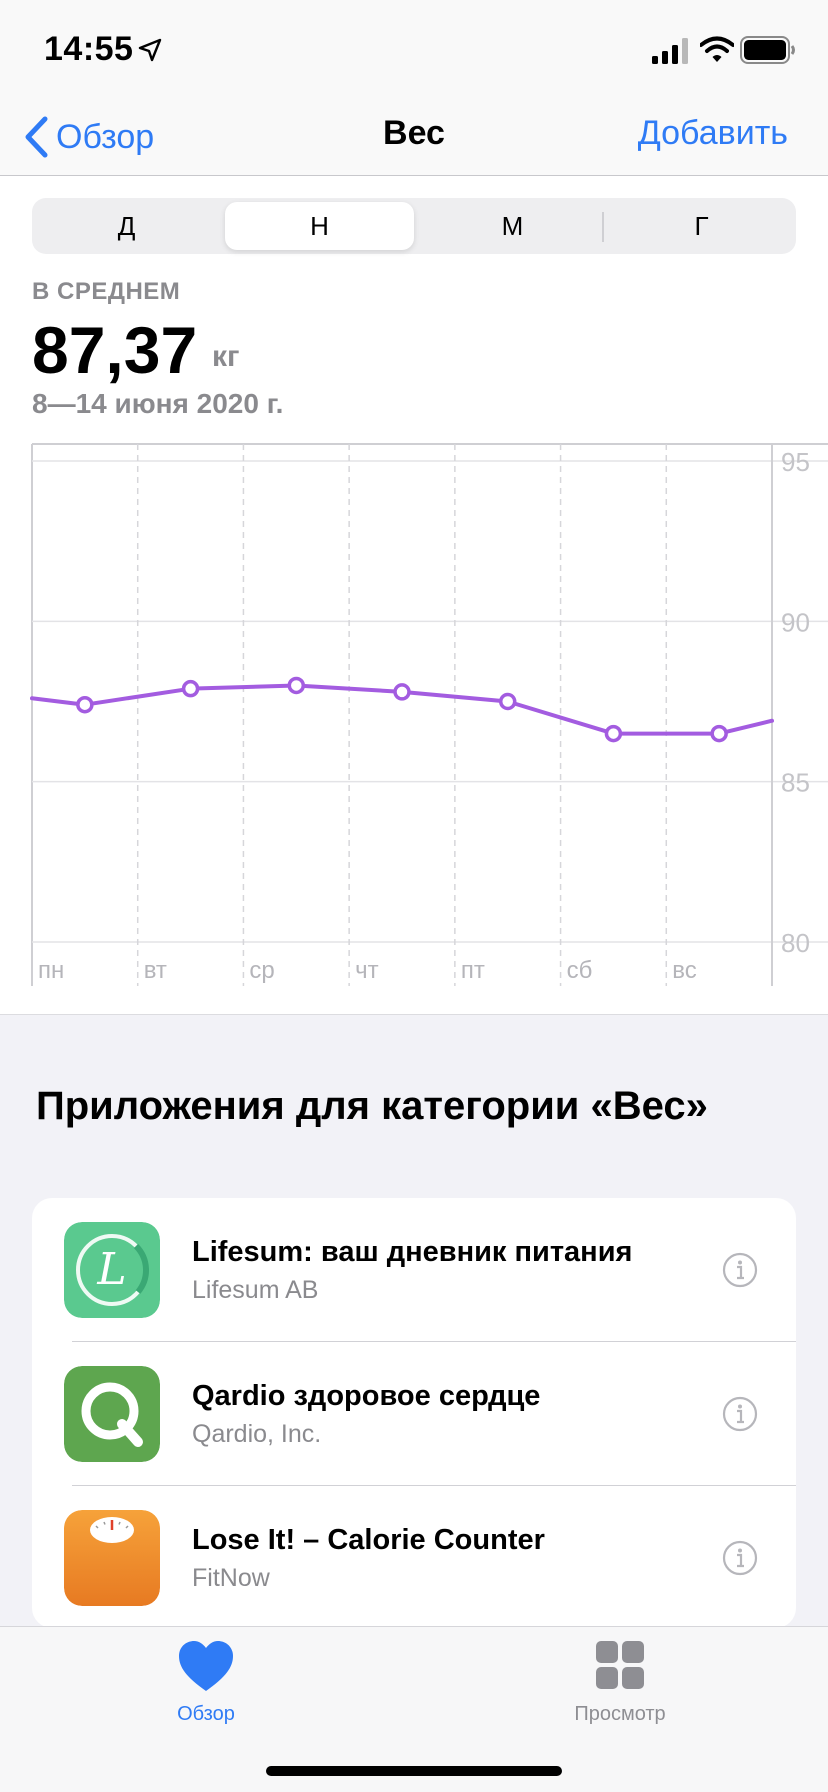 The width and height of the screenshot is (828, 1792). Describe the element at coordinates (620, 1665) in the screenshot. I see `grid-icon` at that location.